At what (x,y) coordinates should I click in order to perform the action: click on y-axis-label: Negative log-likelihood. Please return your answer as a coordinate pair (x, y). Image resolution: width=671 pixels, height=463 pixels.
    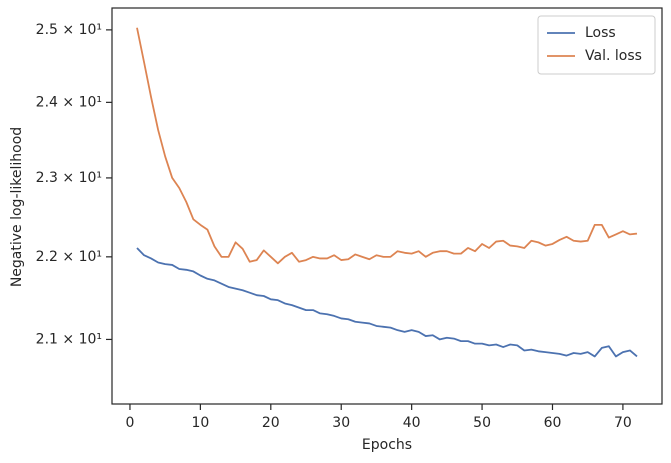
    Looking at the image, I should click on (17, 207).